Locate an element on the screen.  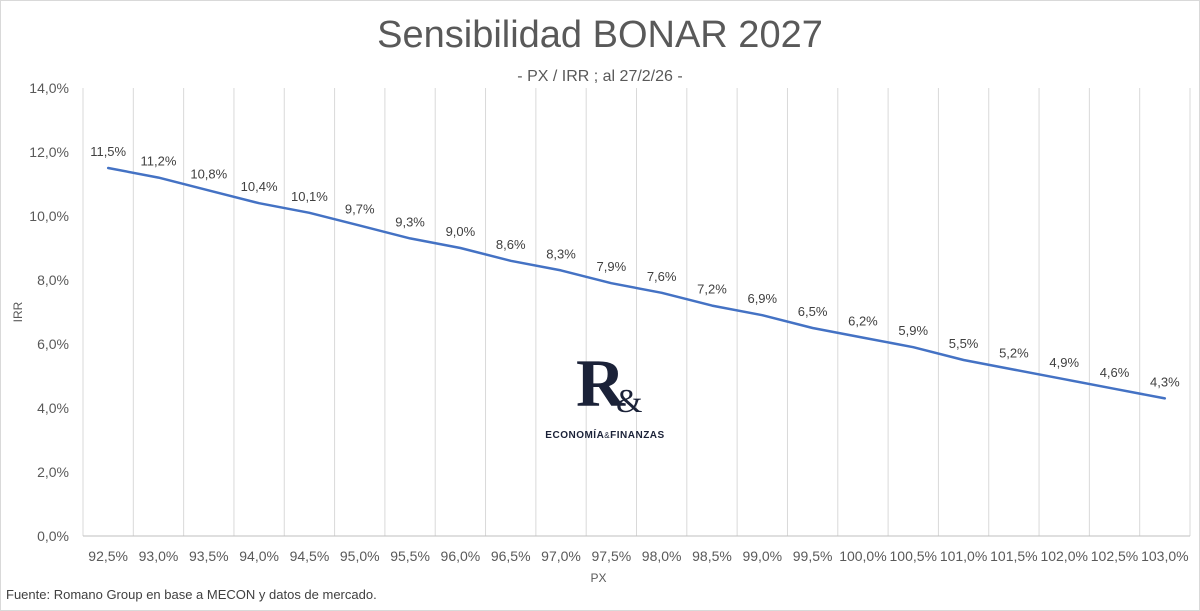
brand-logo: R & ECONOMÍA&FINANZAS is located at coordinates (605, 397).